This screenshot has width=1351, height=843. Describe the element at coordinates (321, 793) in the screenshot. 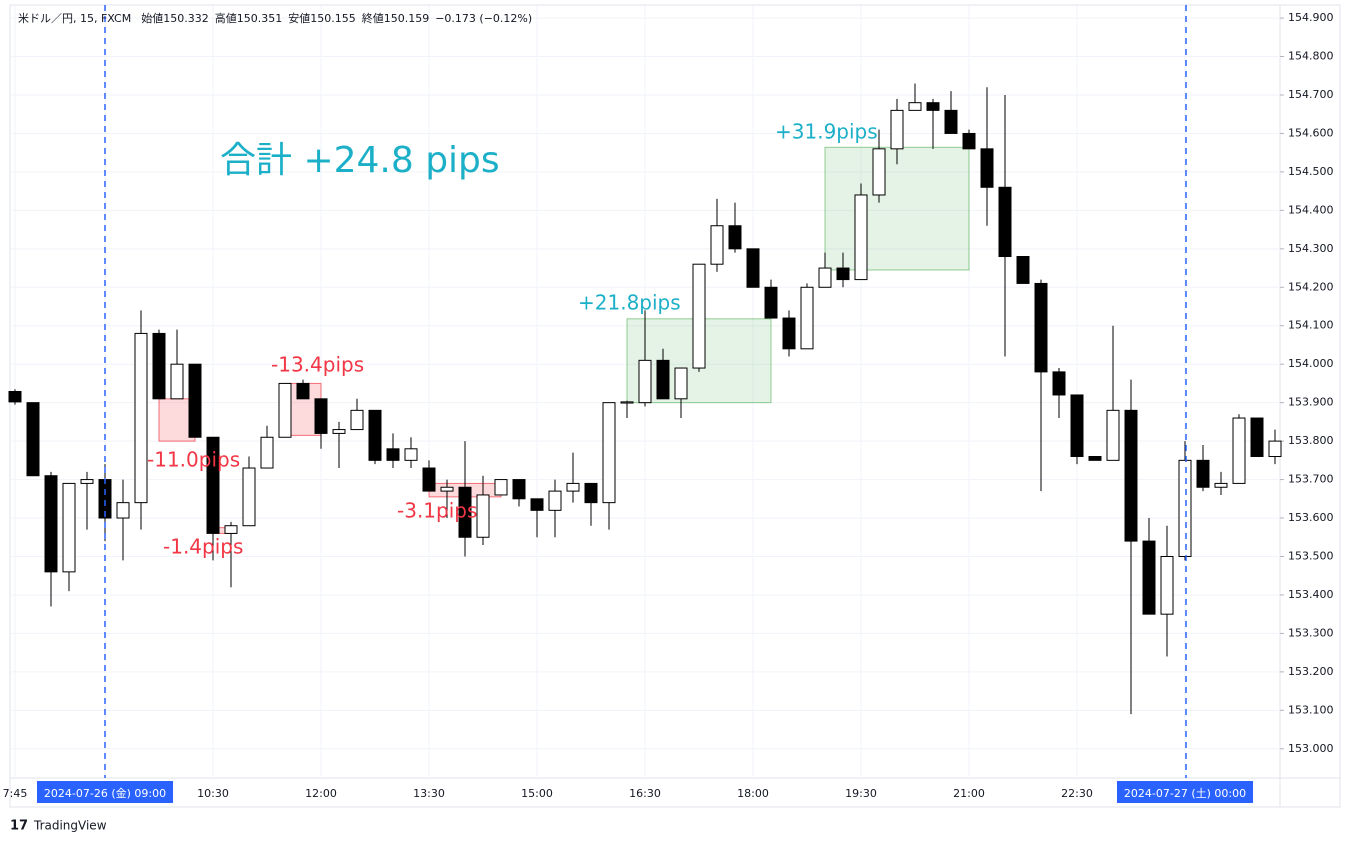

I see `x-tick-label: 12:00` at that location.